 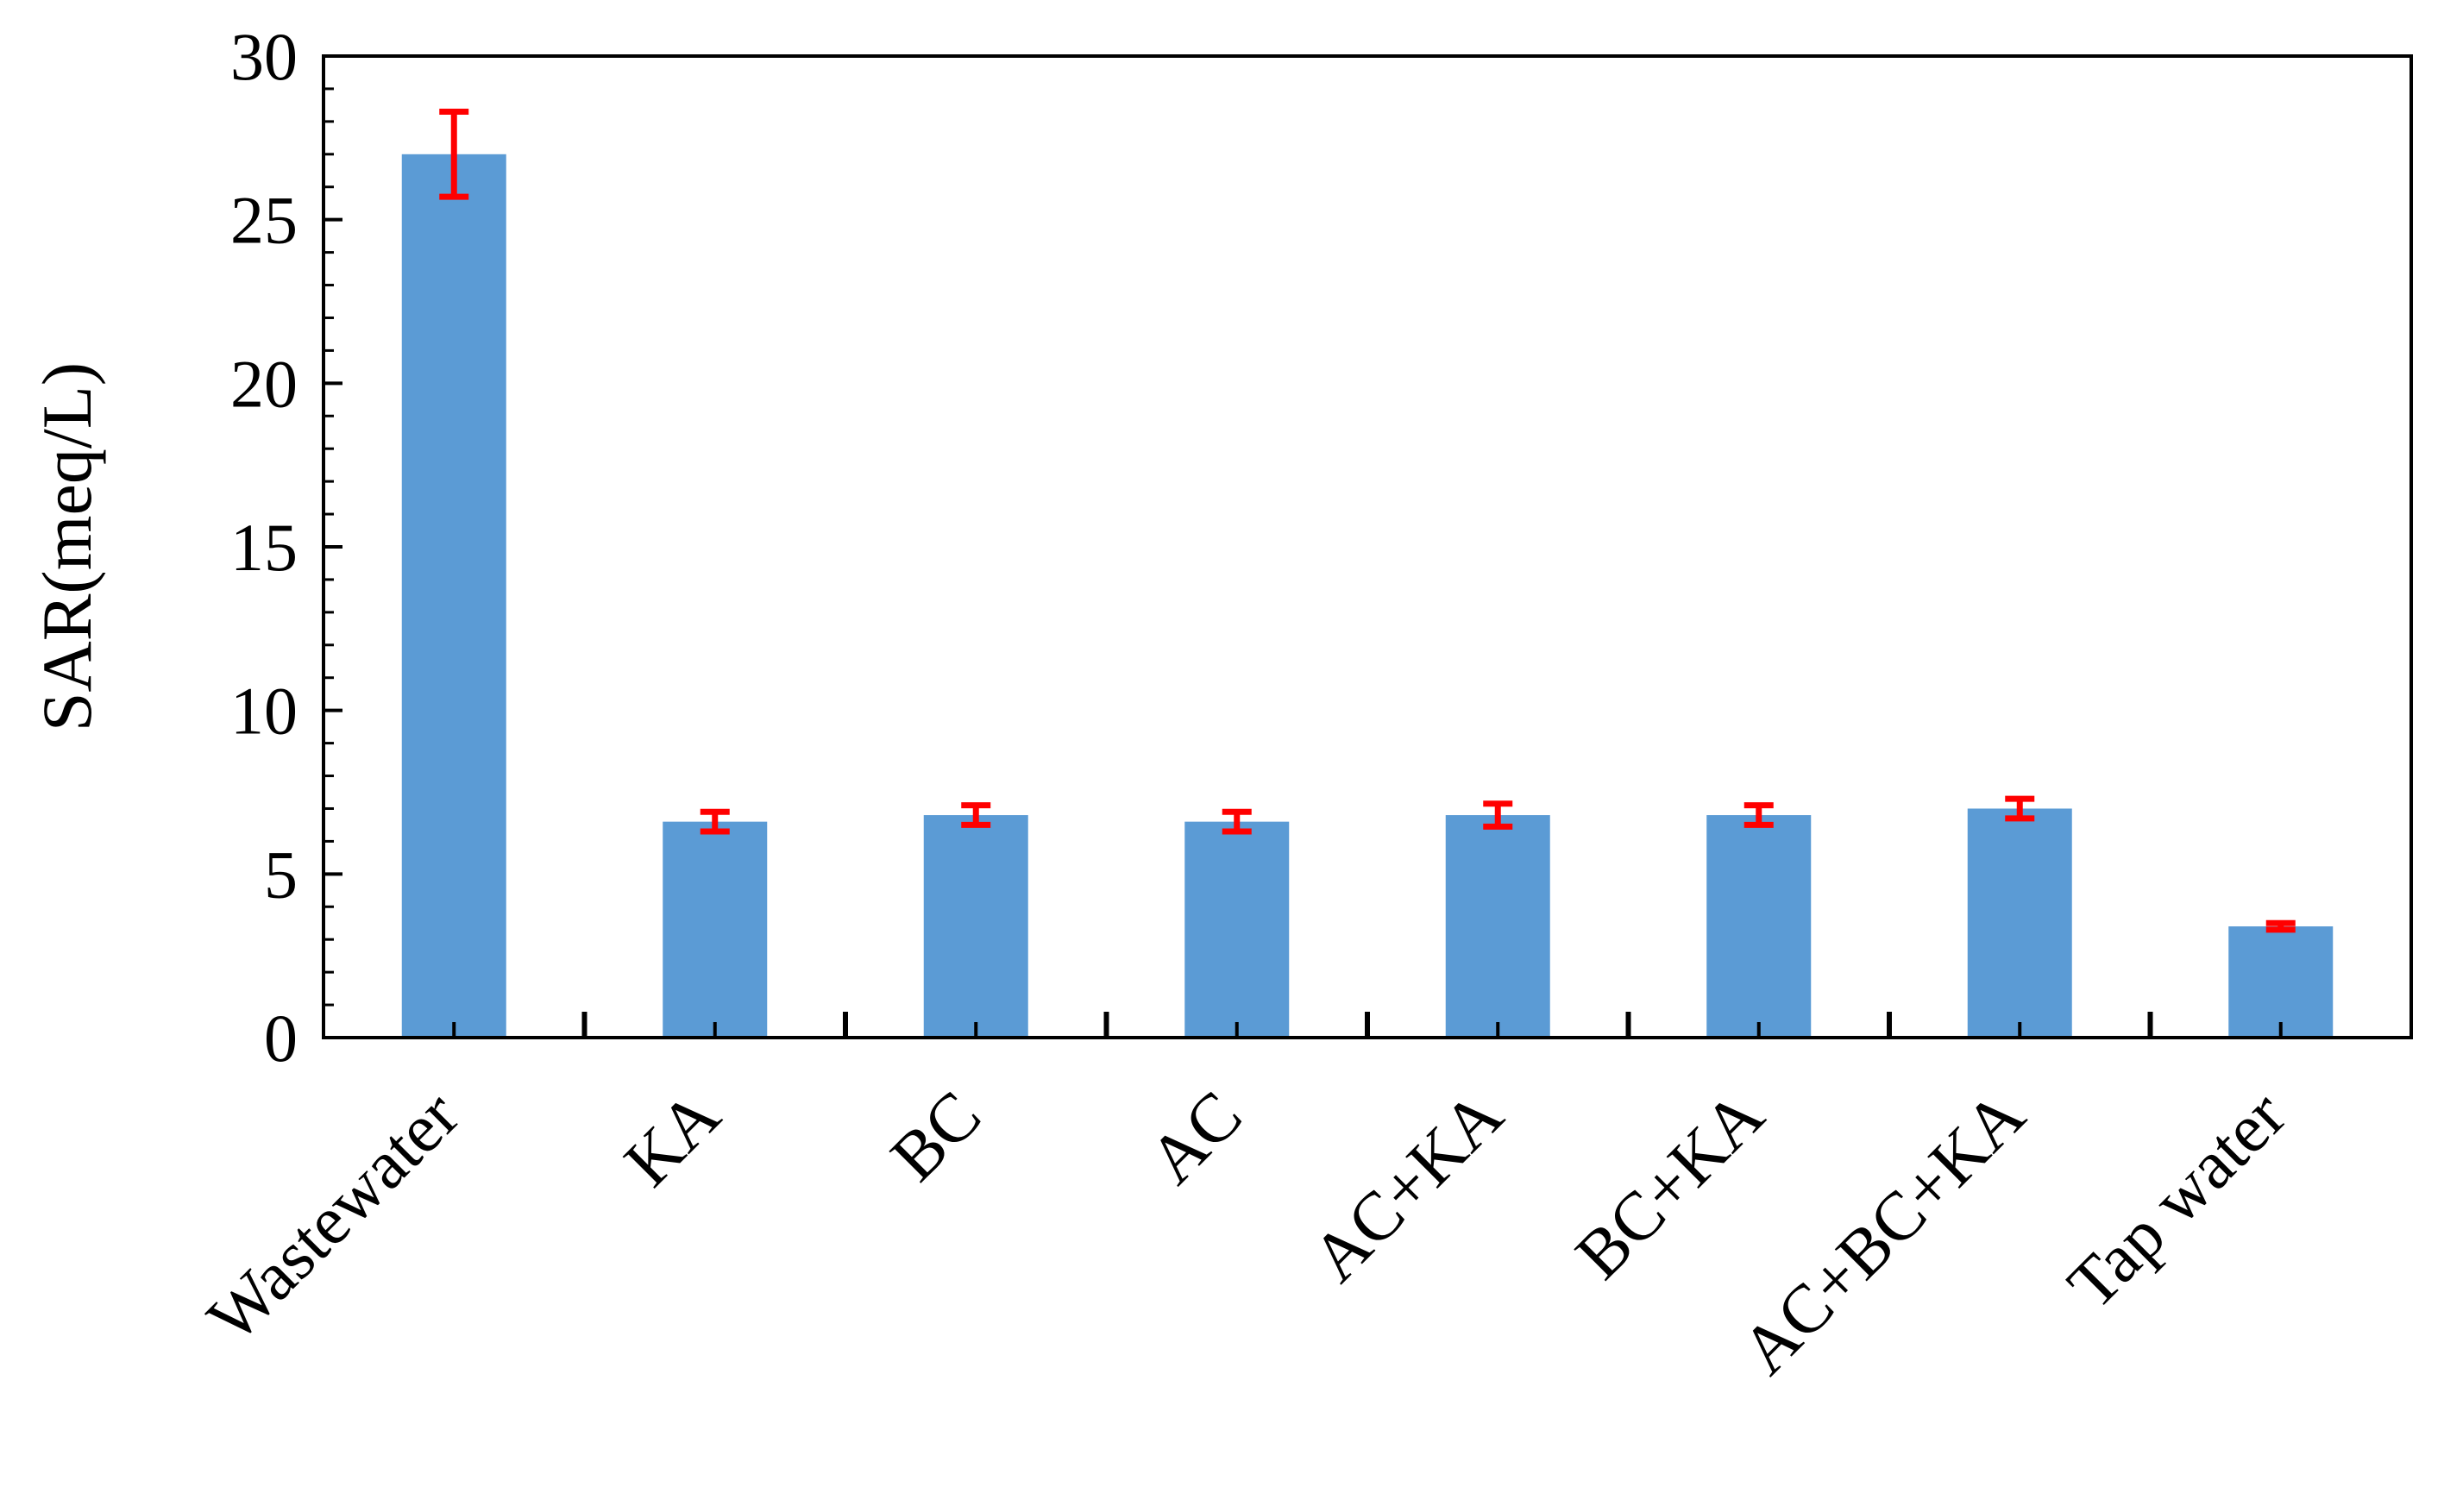 What do you see at coordinates (264, 220) in the screenshot?
I see `y-tick-label-5: 25` at bounding box center [264, 220].